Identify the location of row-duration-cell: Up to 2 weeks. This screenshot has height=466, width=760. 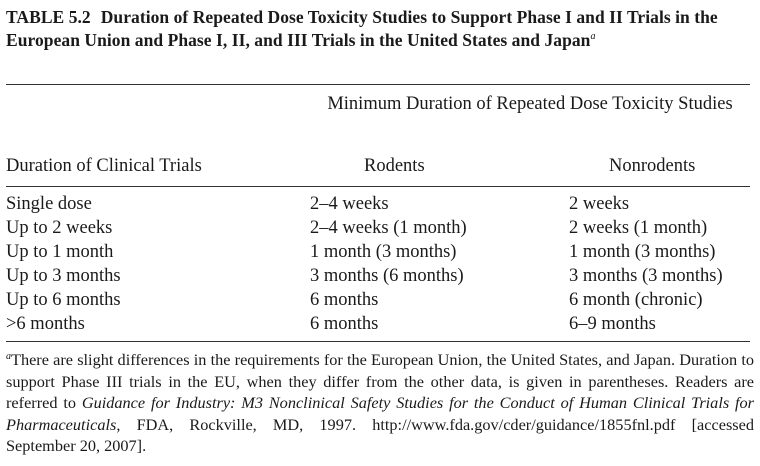
(59, 228).